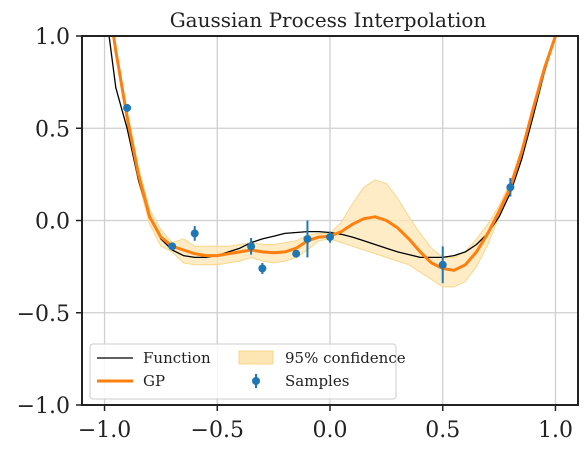 Image resolution: width=587 pixels, height=457 pixels. Describe the element at coordinates (52, 129) in the screenshot. I see `y-tick-label: 0.5` at that location.